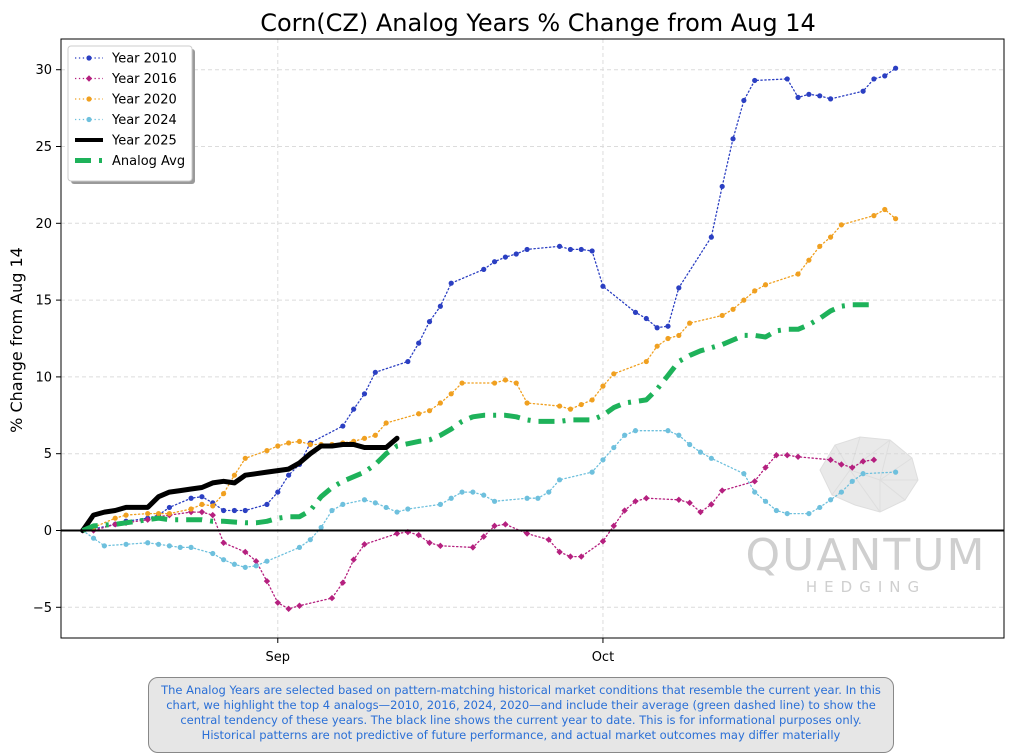 The width and height of the screenshot is (1024, 756). Describe the element at coordinates (240, 484) in the screenshot. I see `series-year-2025` at that location.